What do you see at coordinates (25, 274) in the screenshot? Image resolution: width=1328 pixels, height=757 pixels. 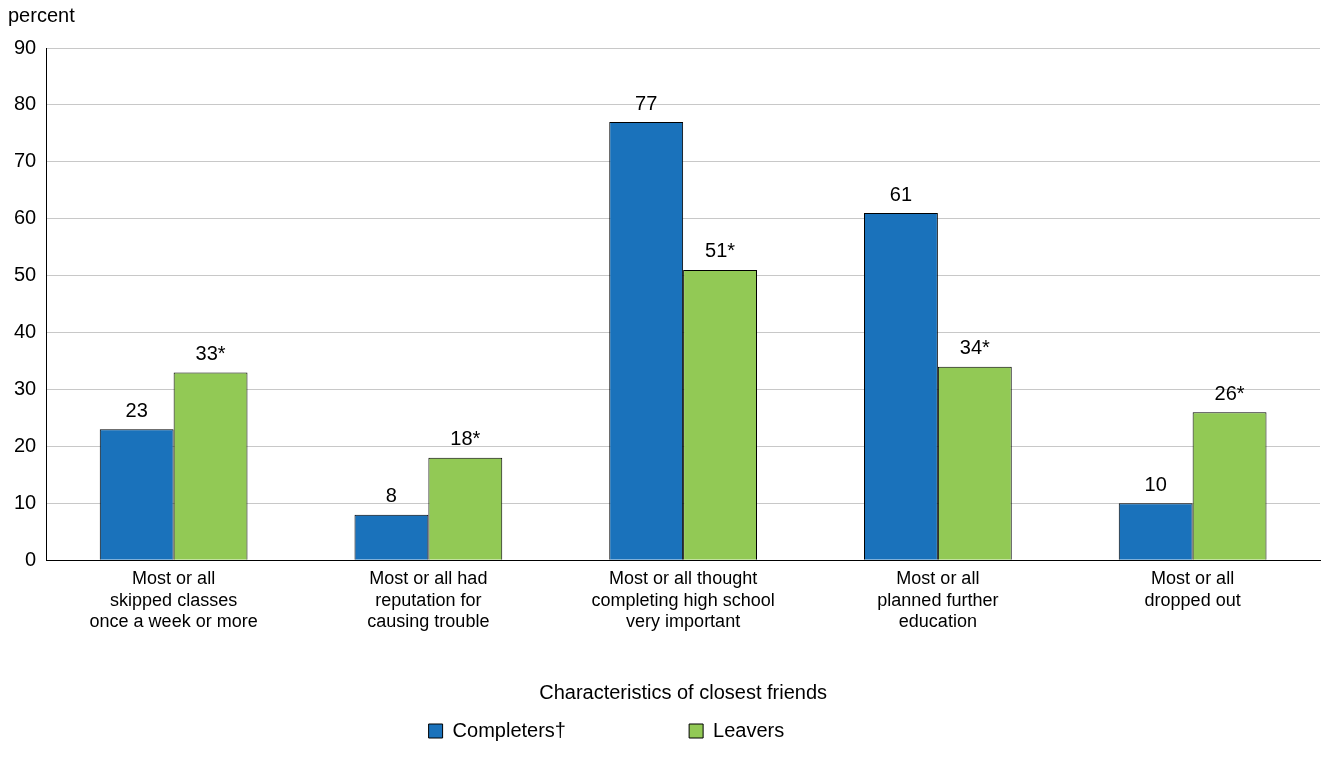 I see `y-tick-label: 50` at bounding box center [25, 274].